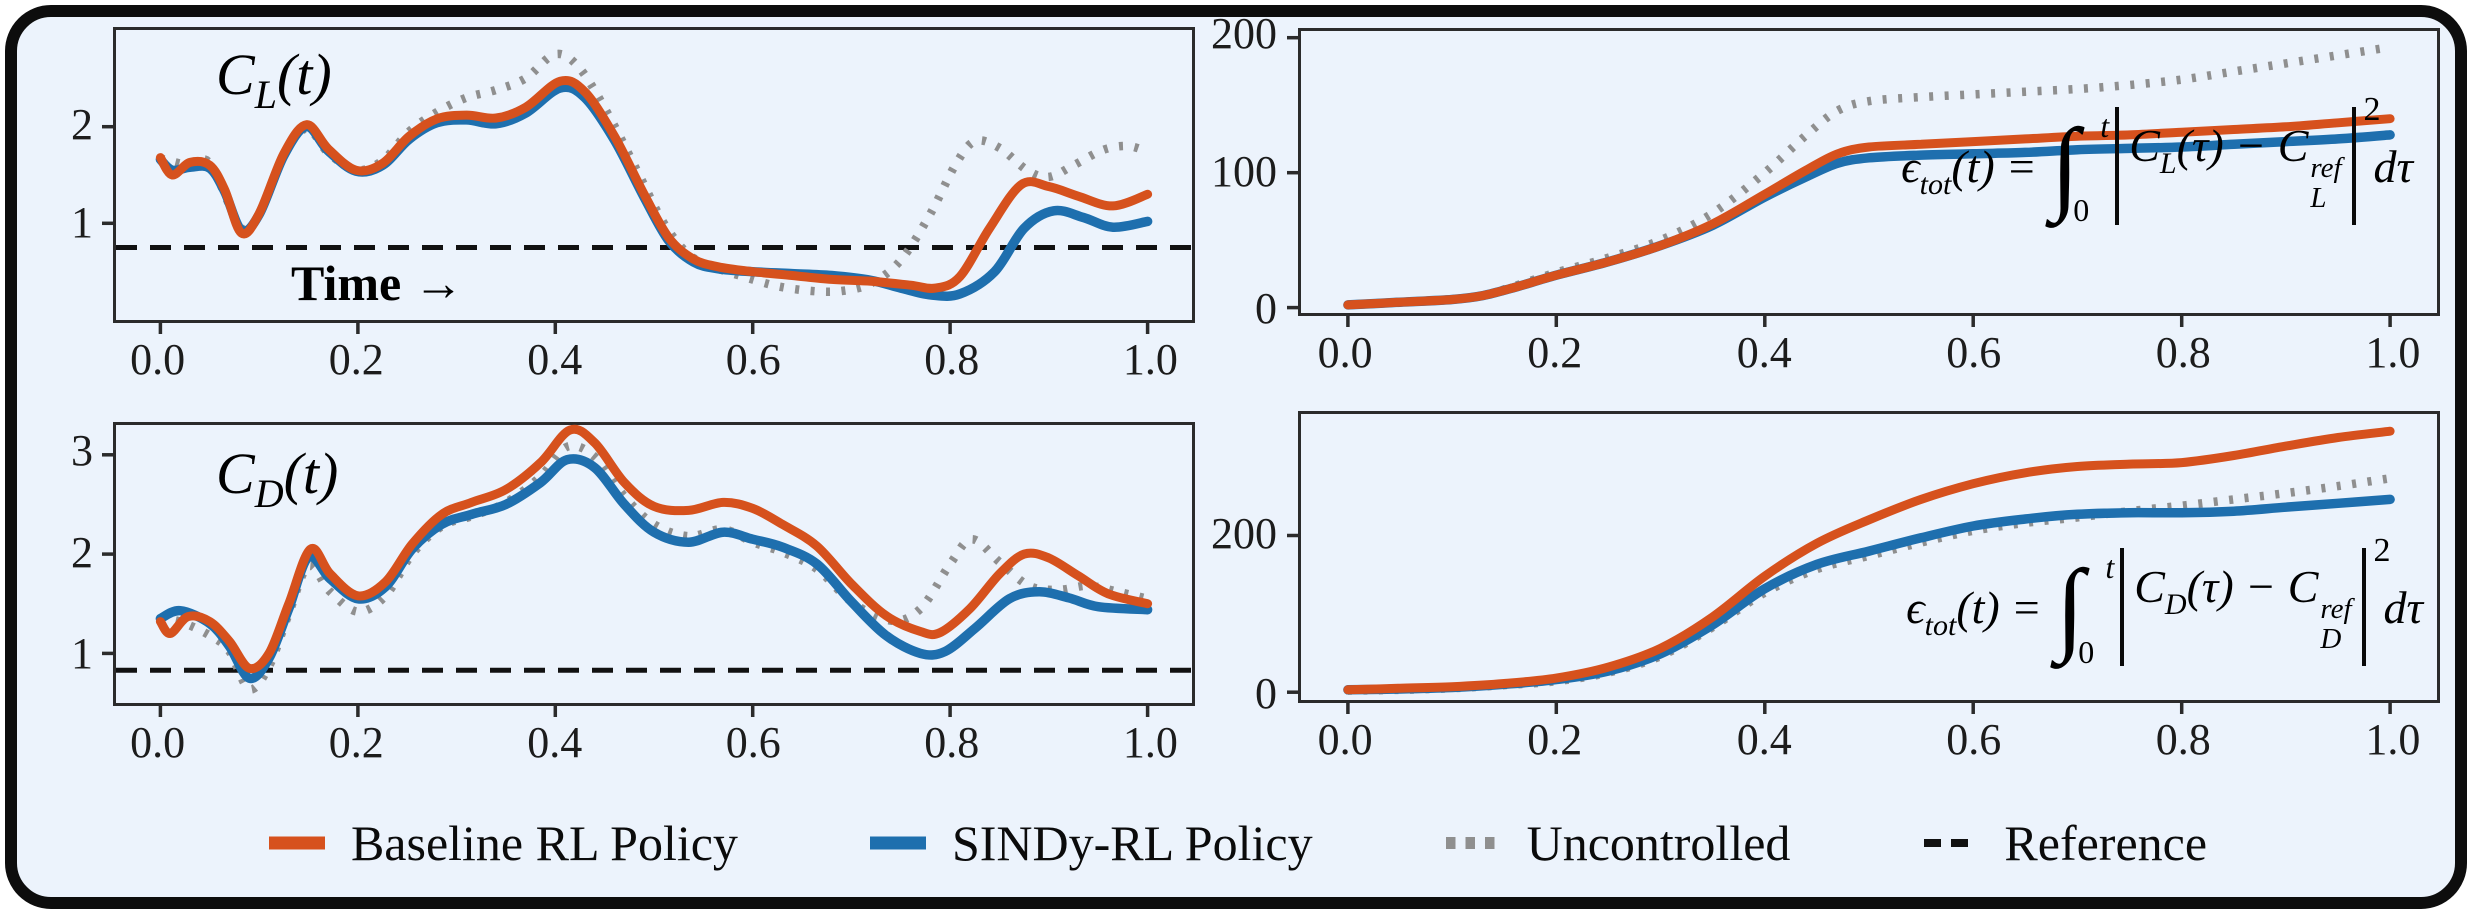 The height and width of the screenshot is (914, 2472). Describe the element at coordinates (1869, 349) in the screenshot. I see `cl-err-x-axis: 0.0 0.2 0.4 0.6 0.8 1.0` at that location.